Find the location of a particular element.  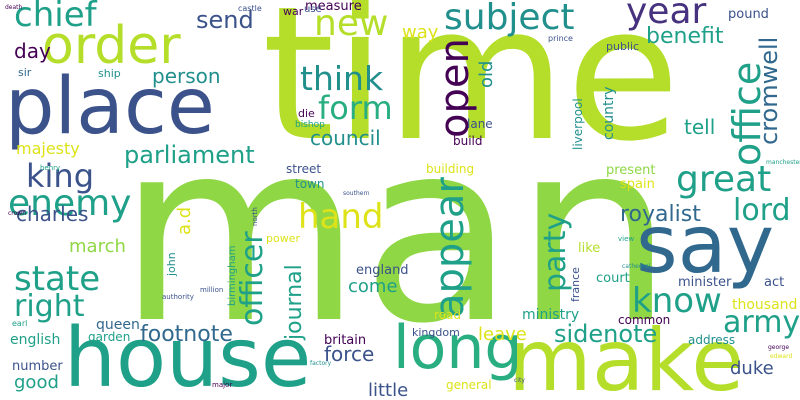

word-royalist: royalist is located at coordinates (660, 214).